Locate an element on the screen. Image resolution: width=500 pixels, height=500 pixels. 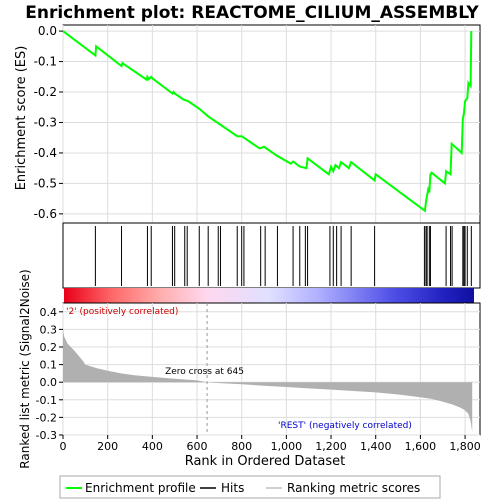
es-y-tick-label-4: -0.4 is located at coordinates (45, 153).